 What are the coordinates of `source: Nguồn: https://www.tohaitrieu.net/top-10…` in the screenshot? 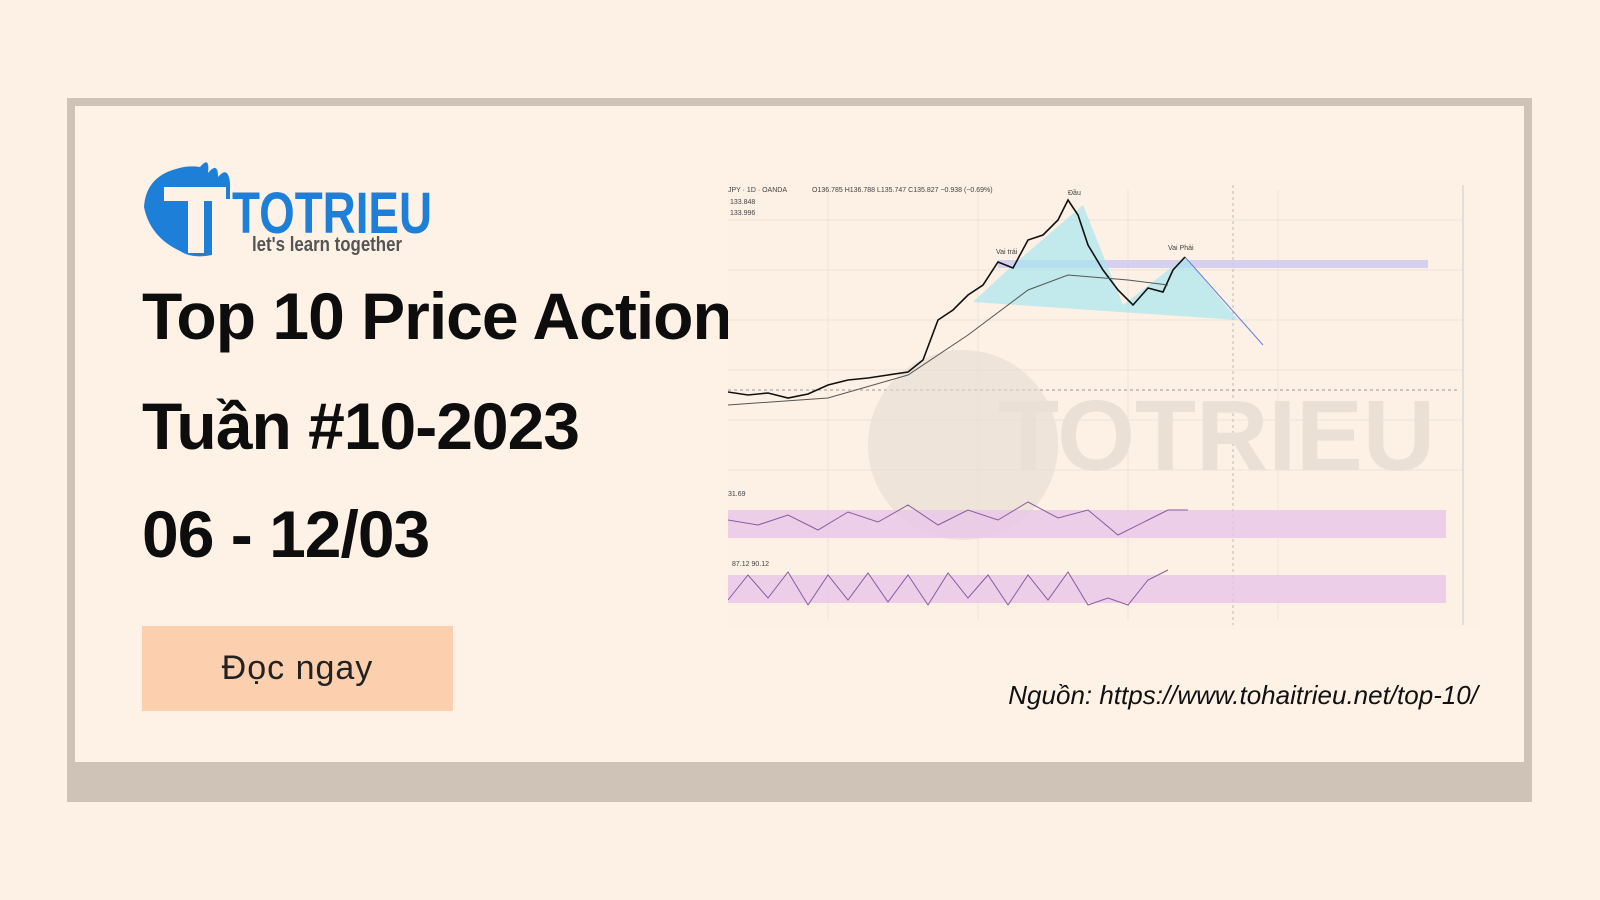 It's located at (1243, 695).